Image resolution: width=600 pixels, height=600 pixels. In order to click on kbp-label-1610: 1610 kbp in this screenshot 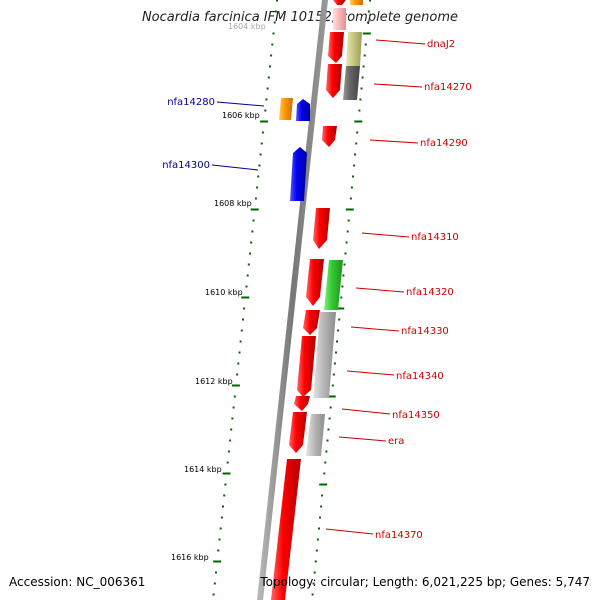, I will do `click(224, 292)`.